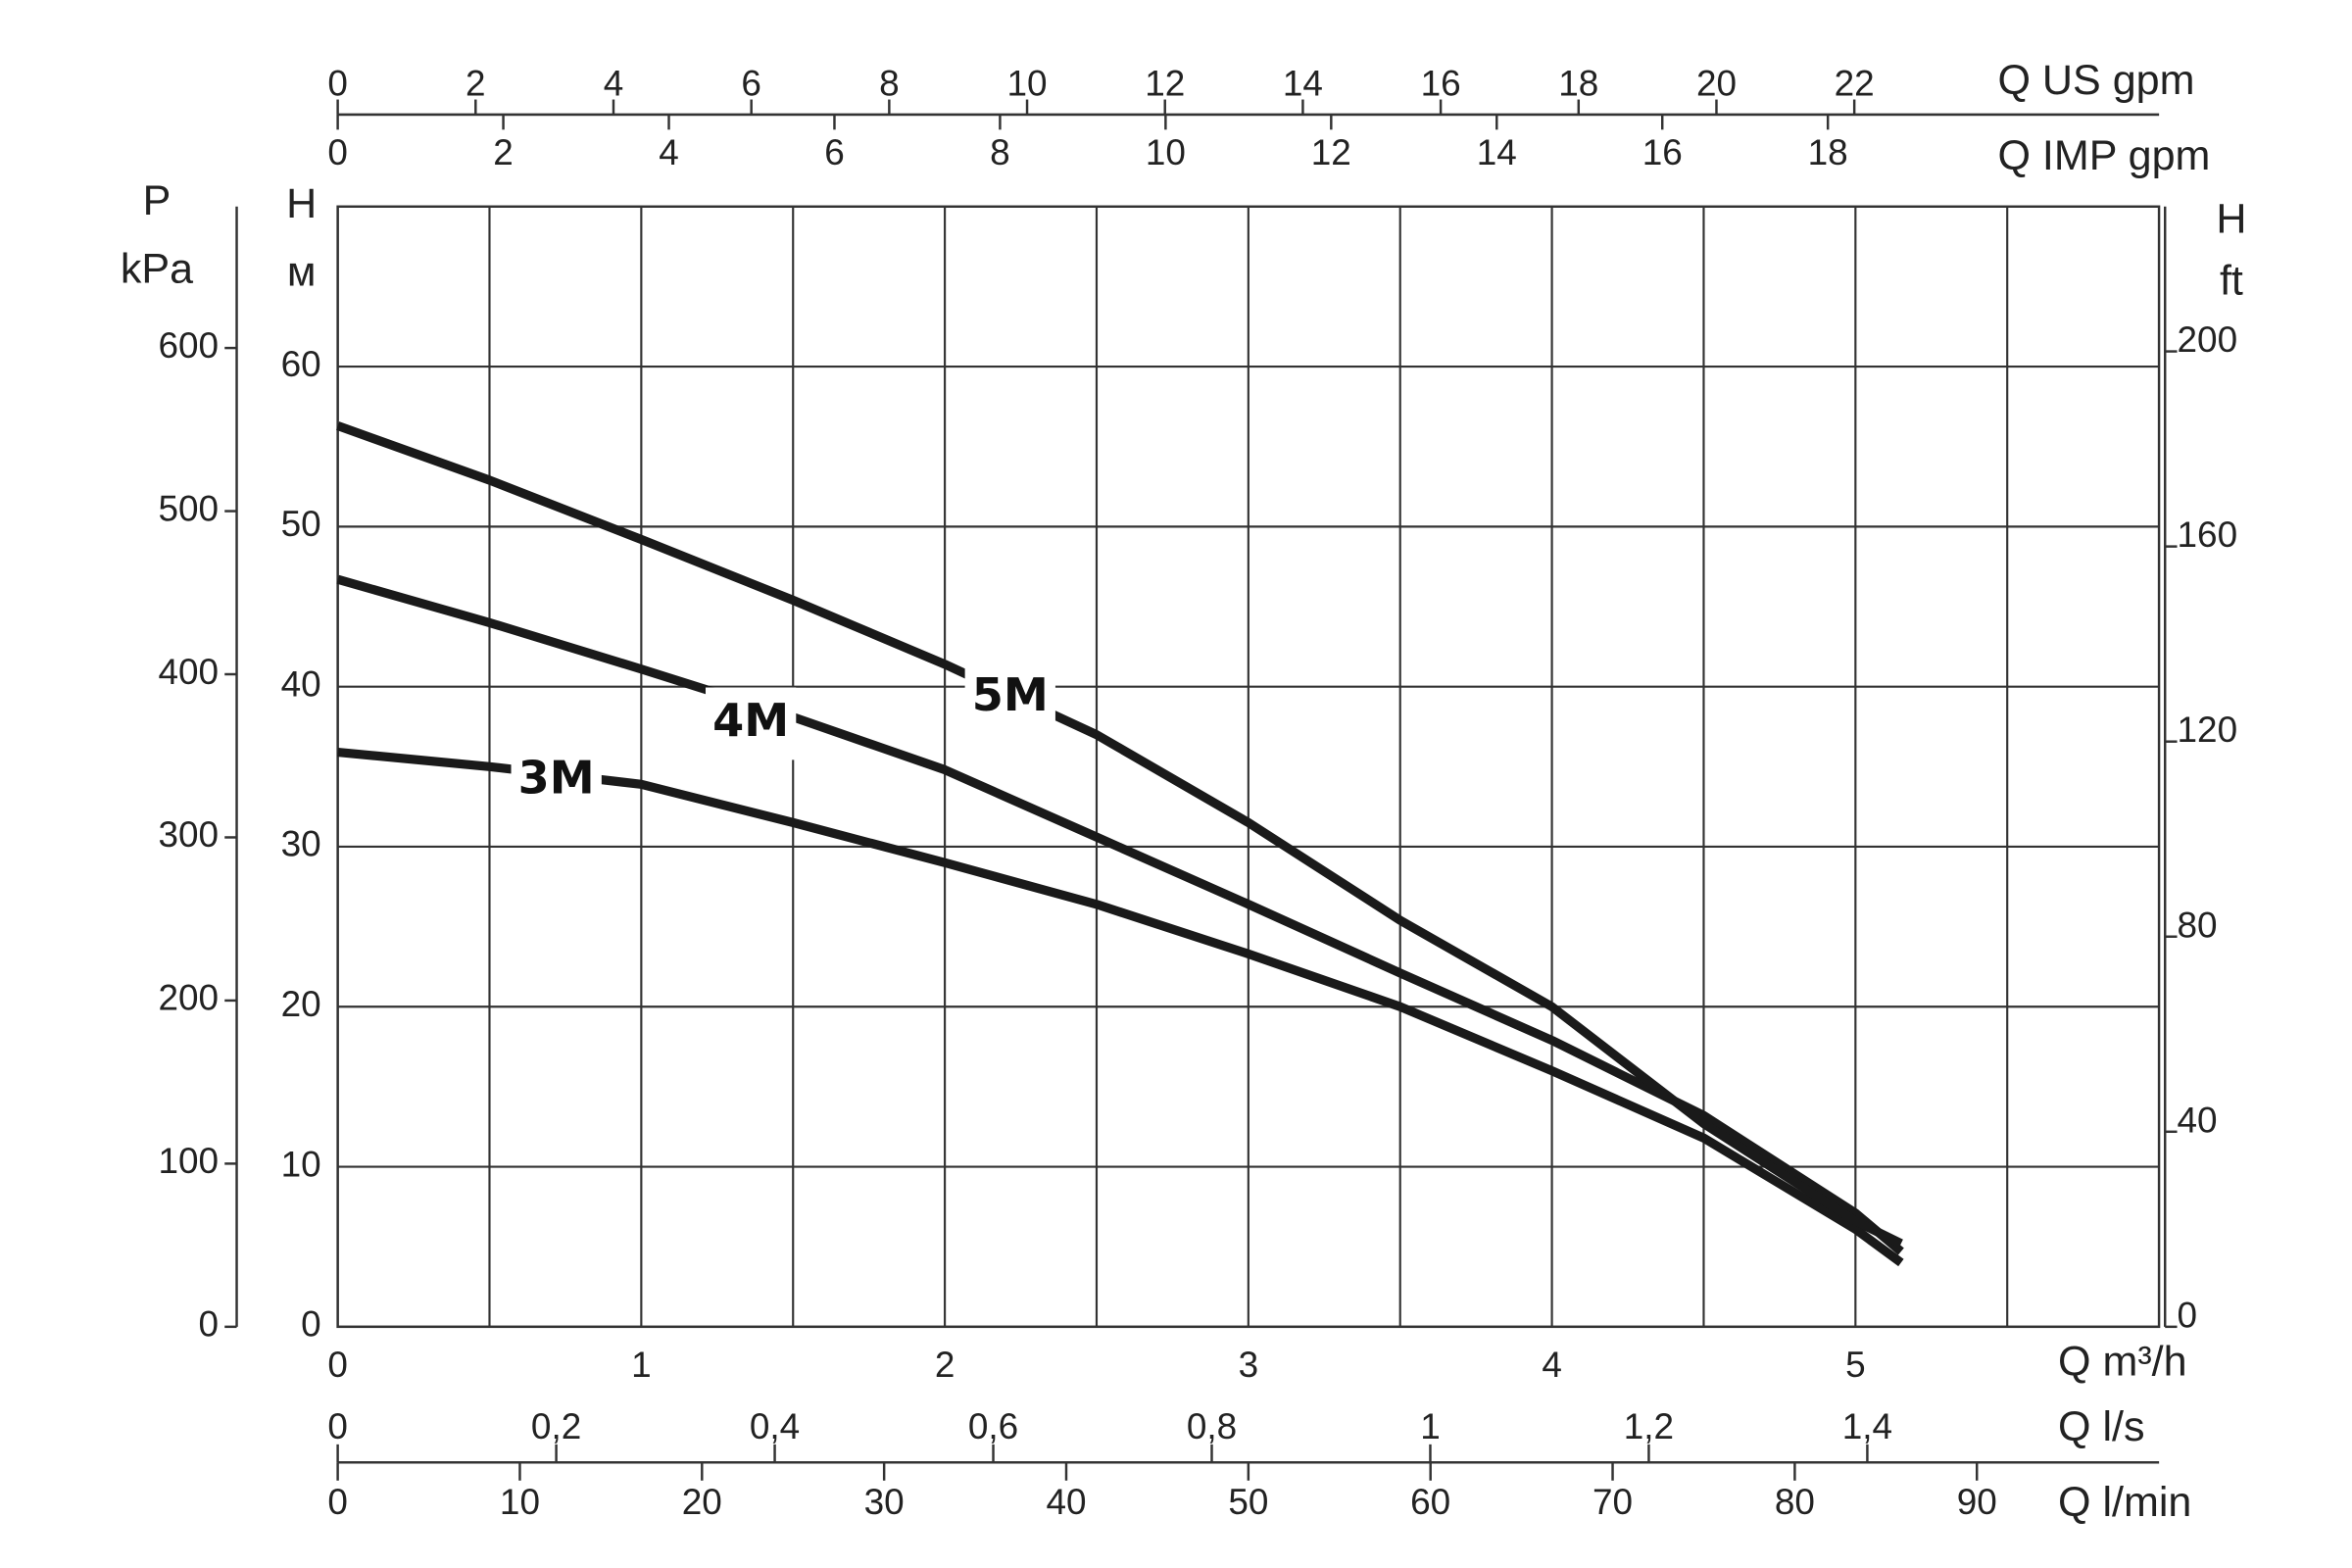 Image resolution: width=2352 pixels, height=1568 pixels. Describe the element at coordinates (301, 683) in the screenshot. I see `y-tick-label: 40` at that location.